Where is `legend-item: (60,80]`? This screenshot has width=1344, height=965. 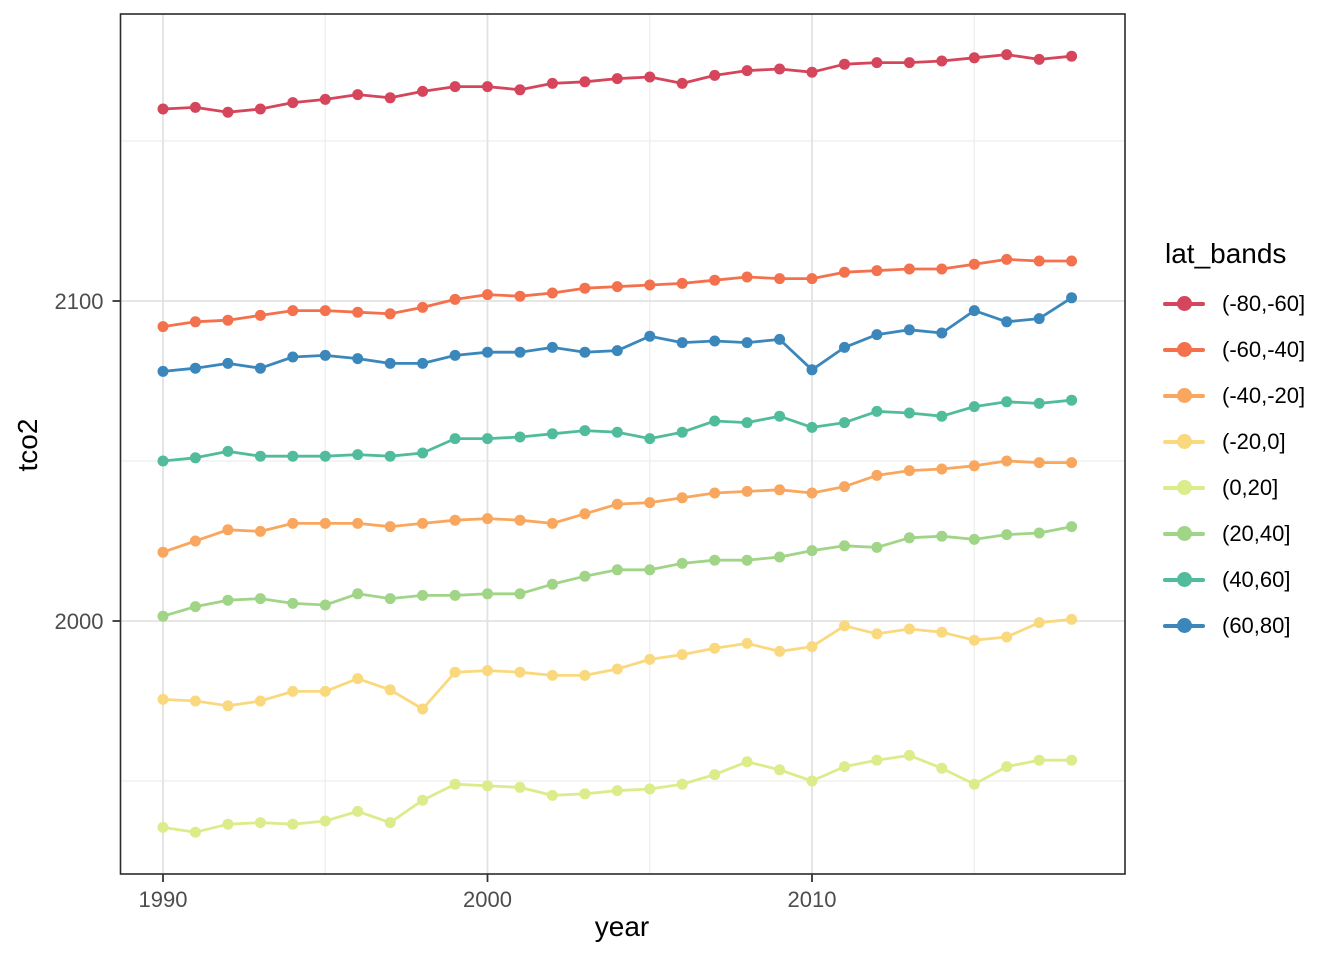 legend-item: (60,80] is located at coordinates (1234, 625).